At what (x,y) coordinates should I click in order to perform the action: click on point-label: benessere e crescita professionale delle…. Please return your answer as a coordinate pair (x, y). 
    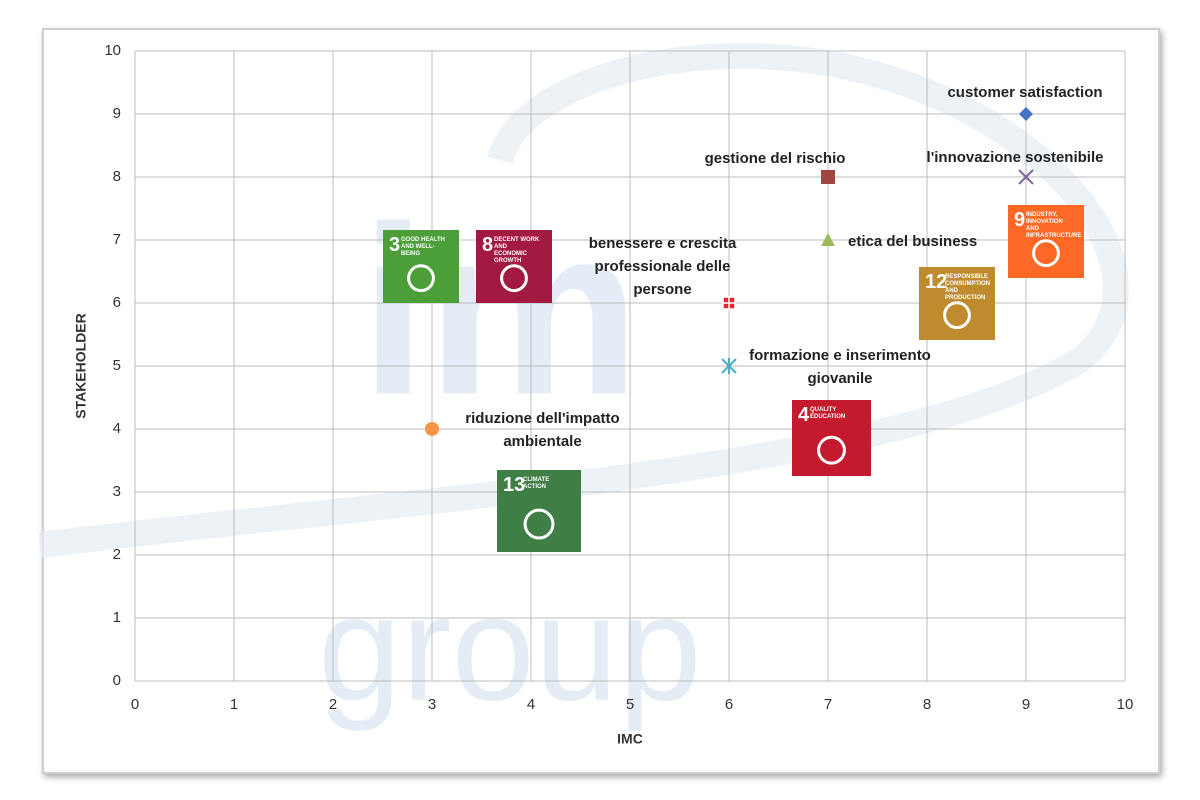
    Looking at the image, I should click on (662, 266).